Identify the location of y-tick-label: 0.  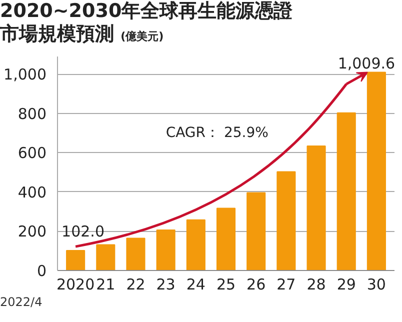
(41, 271).